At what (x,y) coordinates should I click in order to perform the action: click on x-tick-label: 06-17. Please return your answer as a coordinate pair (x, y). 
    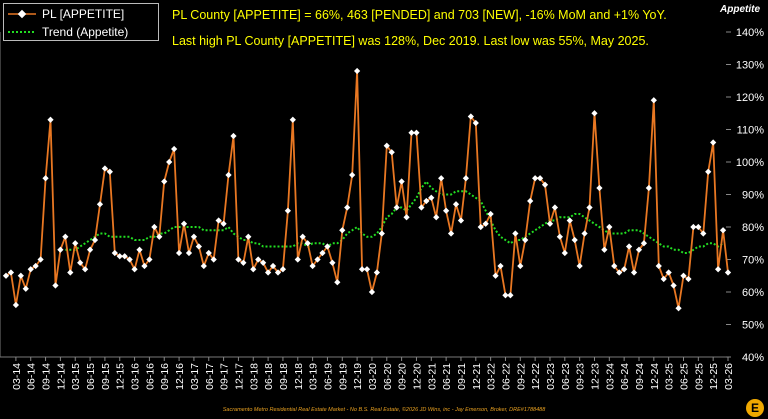
    Looking at the image, I should click on (210, 376).